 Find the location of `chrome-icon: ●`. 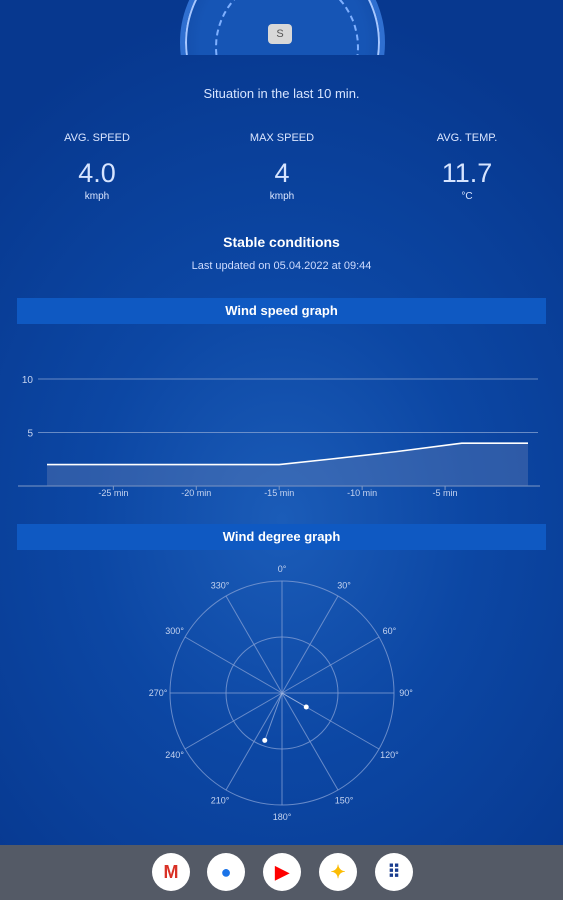

chrome-icon: ● is located at coordinates (226, 872).